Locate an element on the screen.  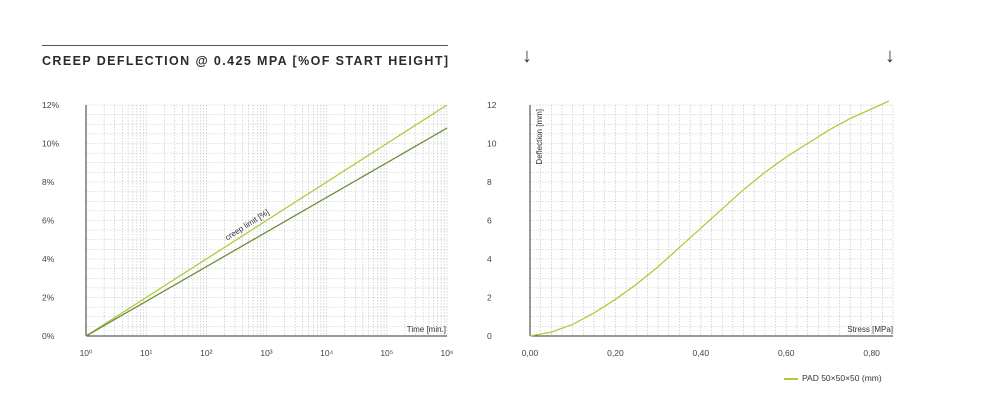
x-axis-label: Time [min.] is located at coordinates (426, 329).